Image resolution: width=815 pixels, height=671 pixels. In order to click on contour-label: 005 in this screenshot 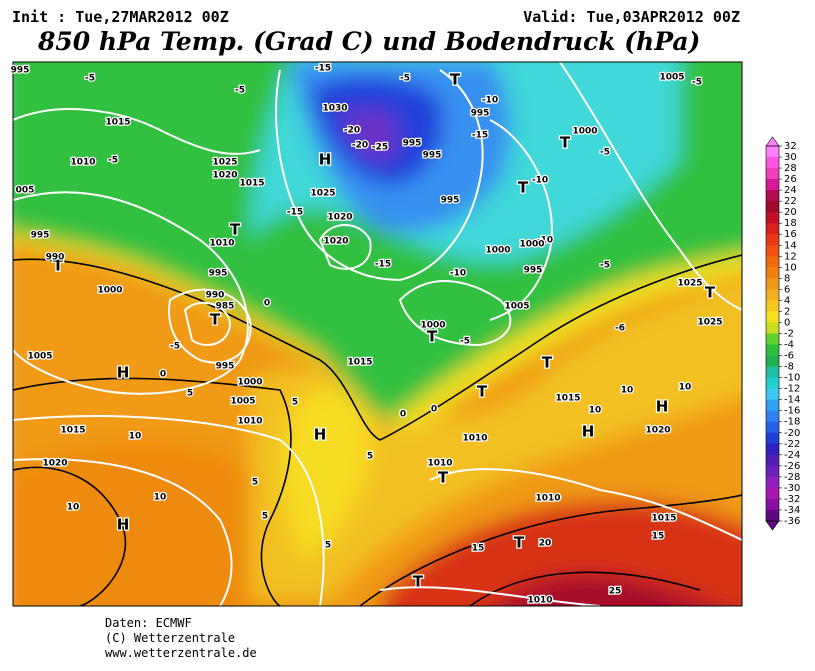, I will do `click(25, 191)`.